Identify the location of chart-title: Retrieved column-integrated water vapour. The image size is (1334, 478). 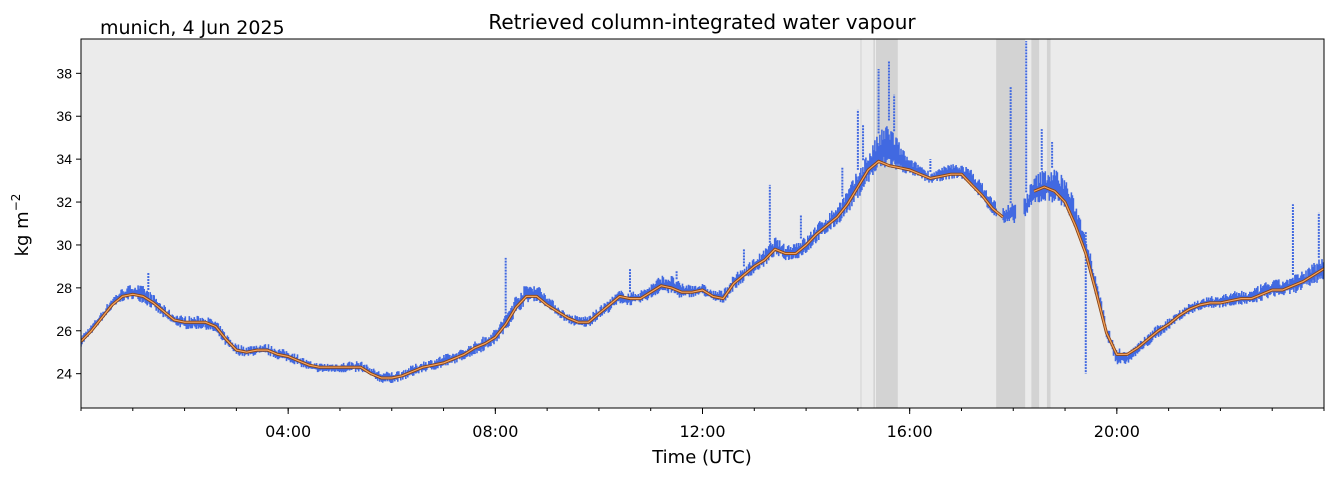
(702, 22).